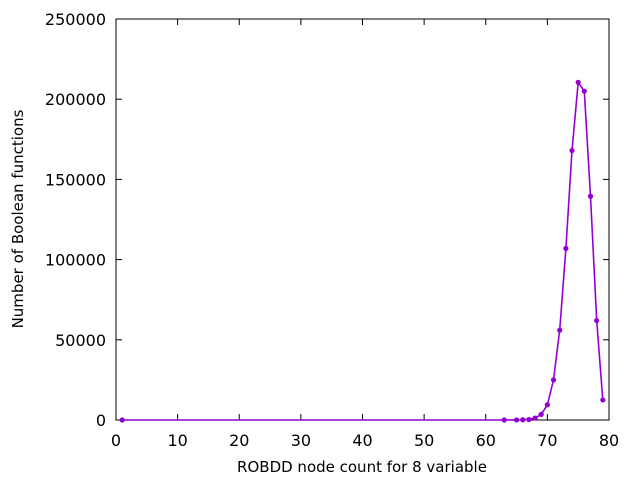 The width and height of the screenshot is (640, 480). I want to click on y-tick-label: 50000, so click(80, 340).